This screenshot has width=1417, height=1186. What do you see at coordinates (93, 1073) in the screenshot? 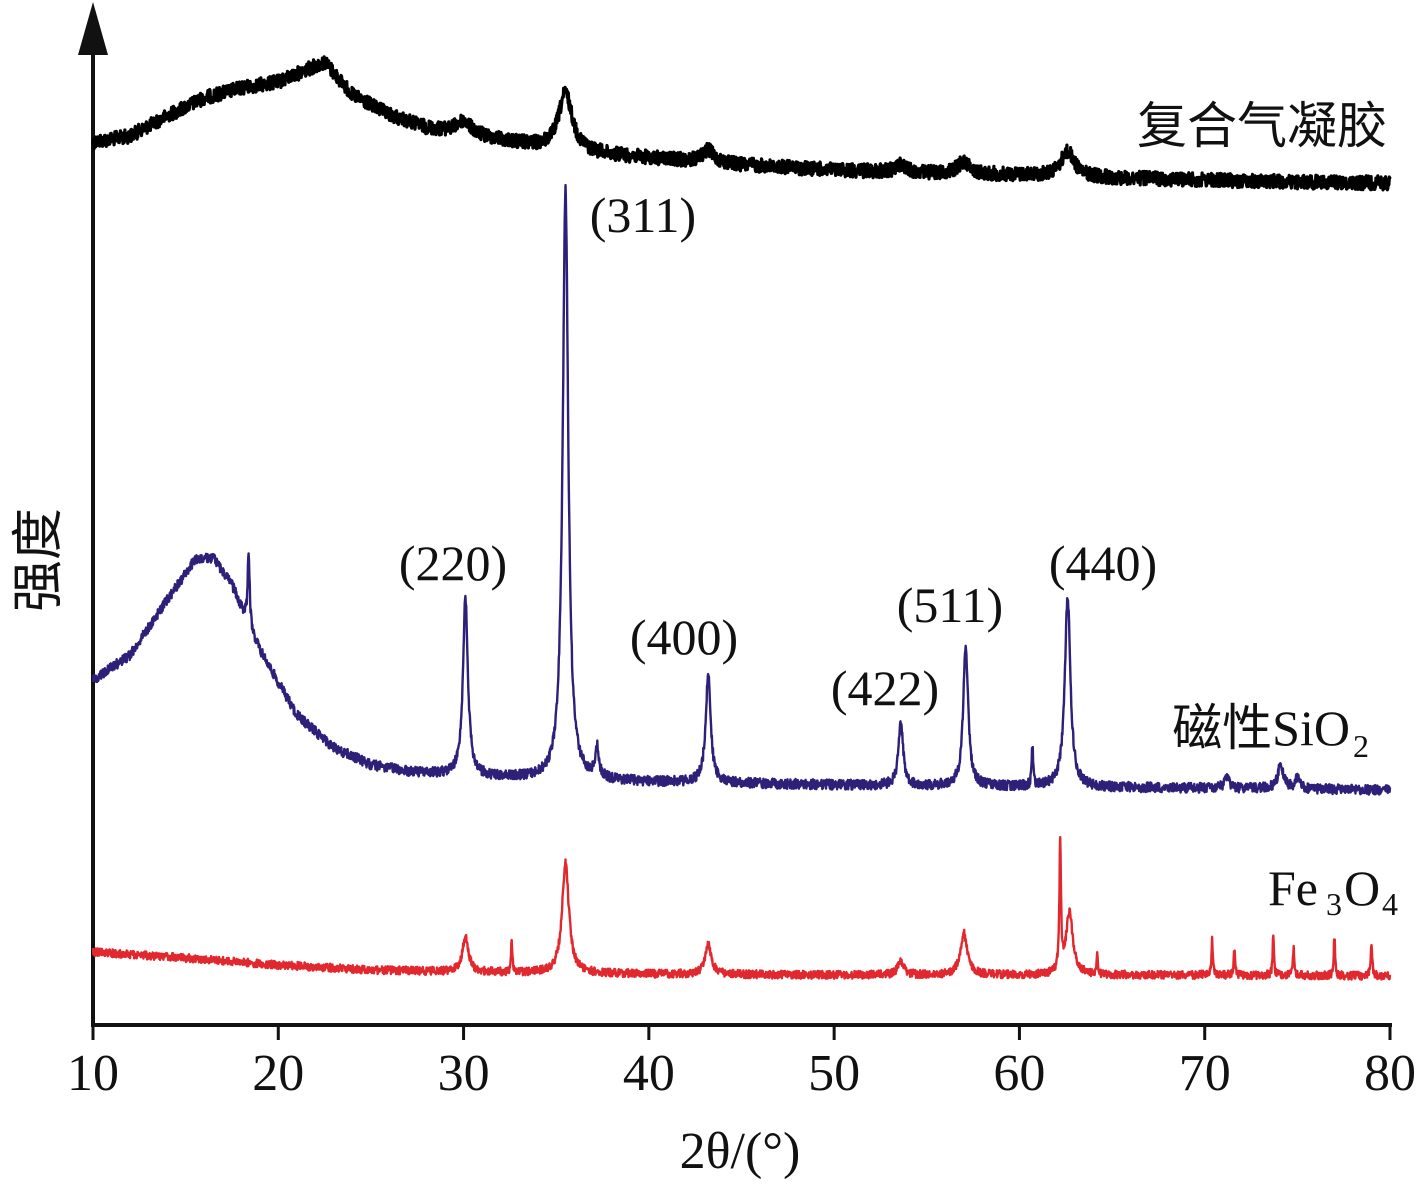
I see `x-tick-label: 10` at bounding box center [93, 1073].